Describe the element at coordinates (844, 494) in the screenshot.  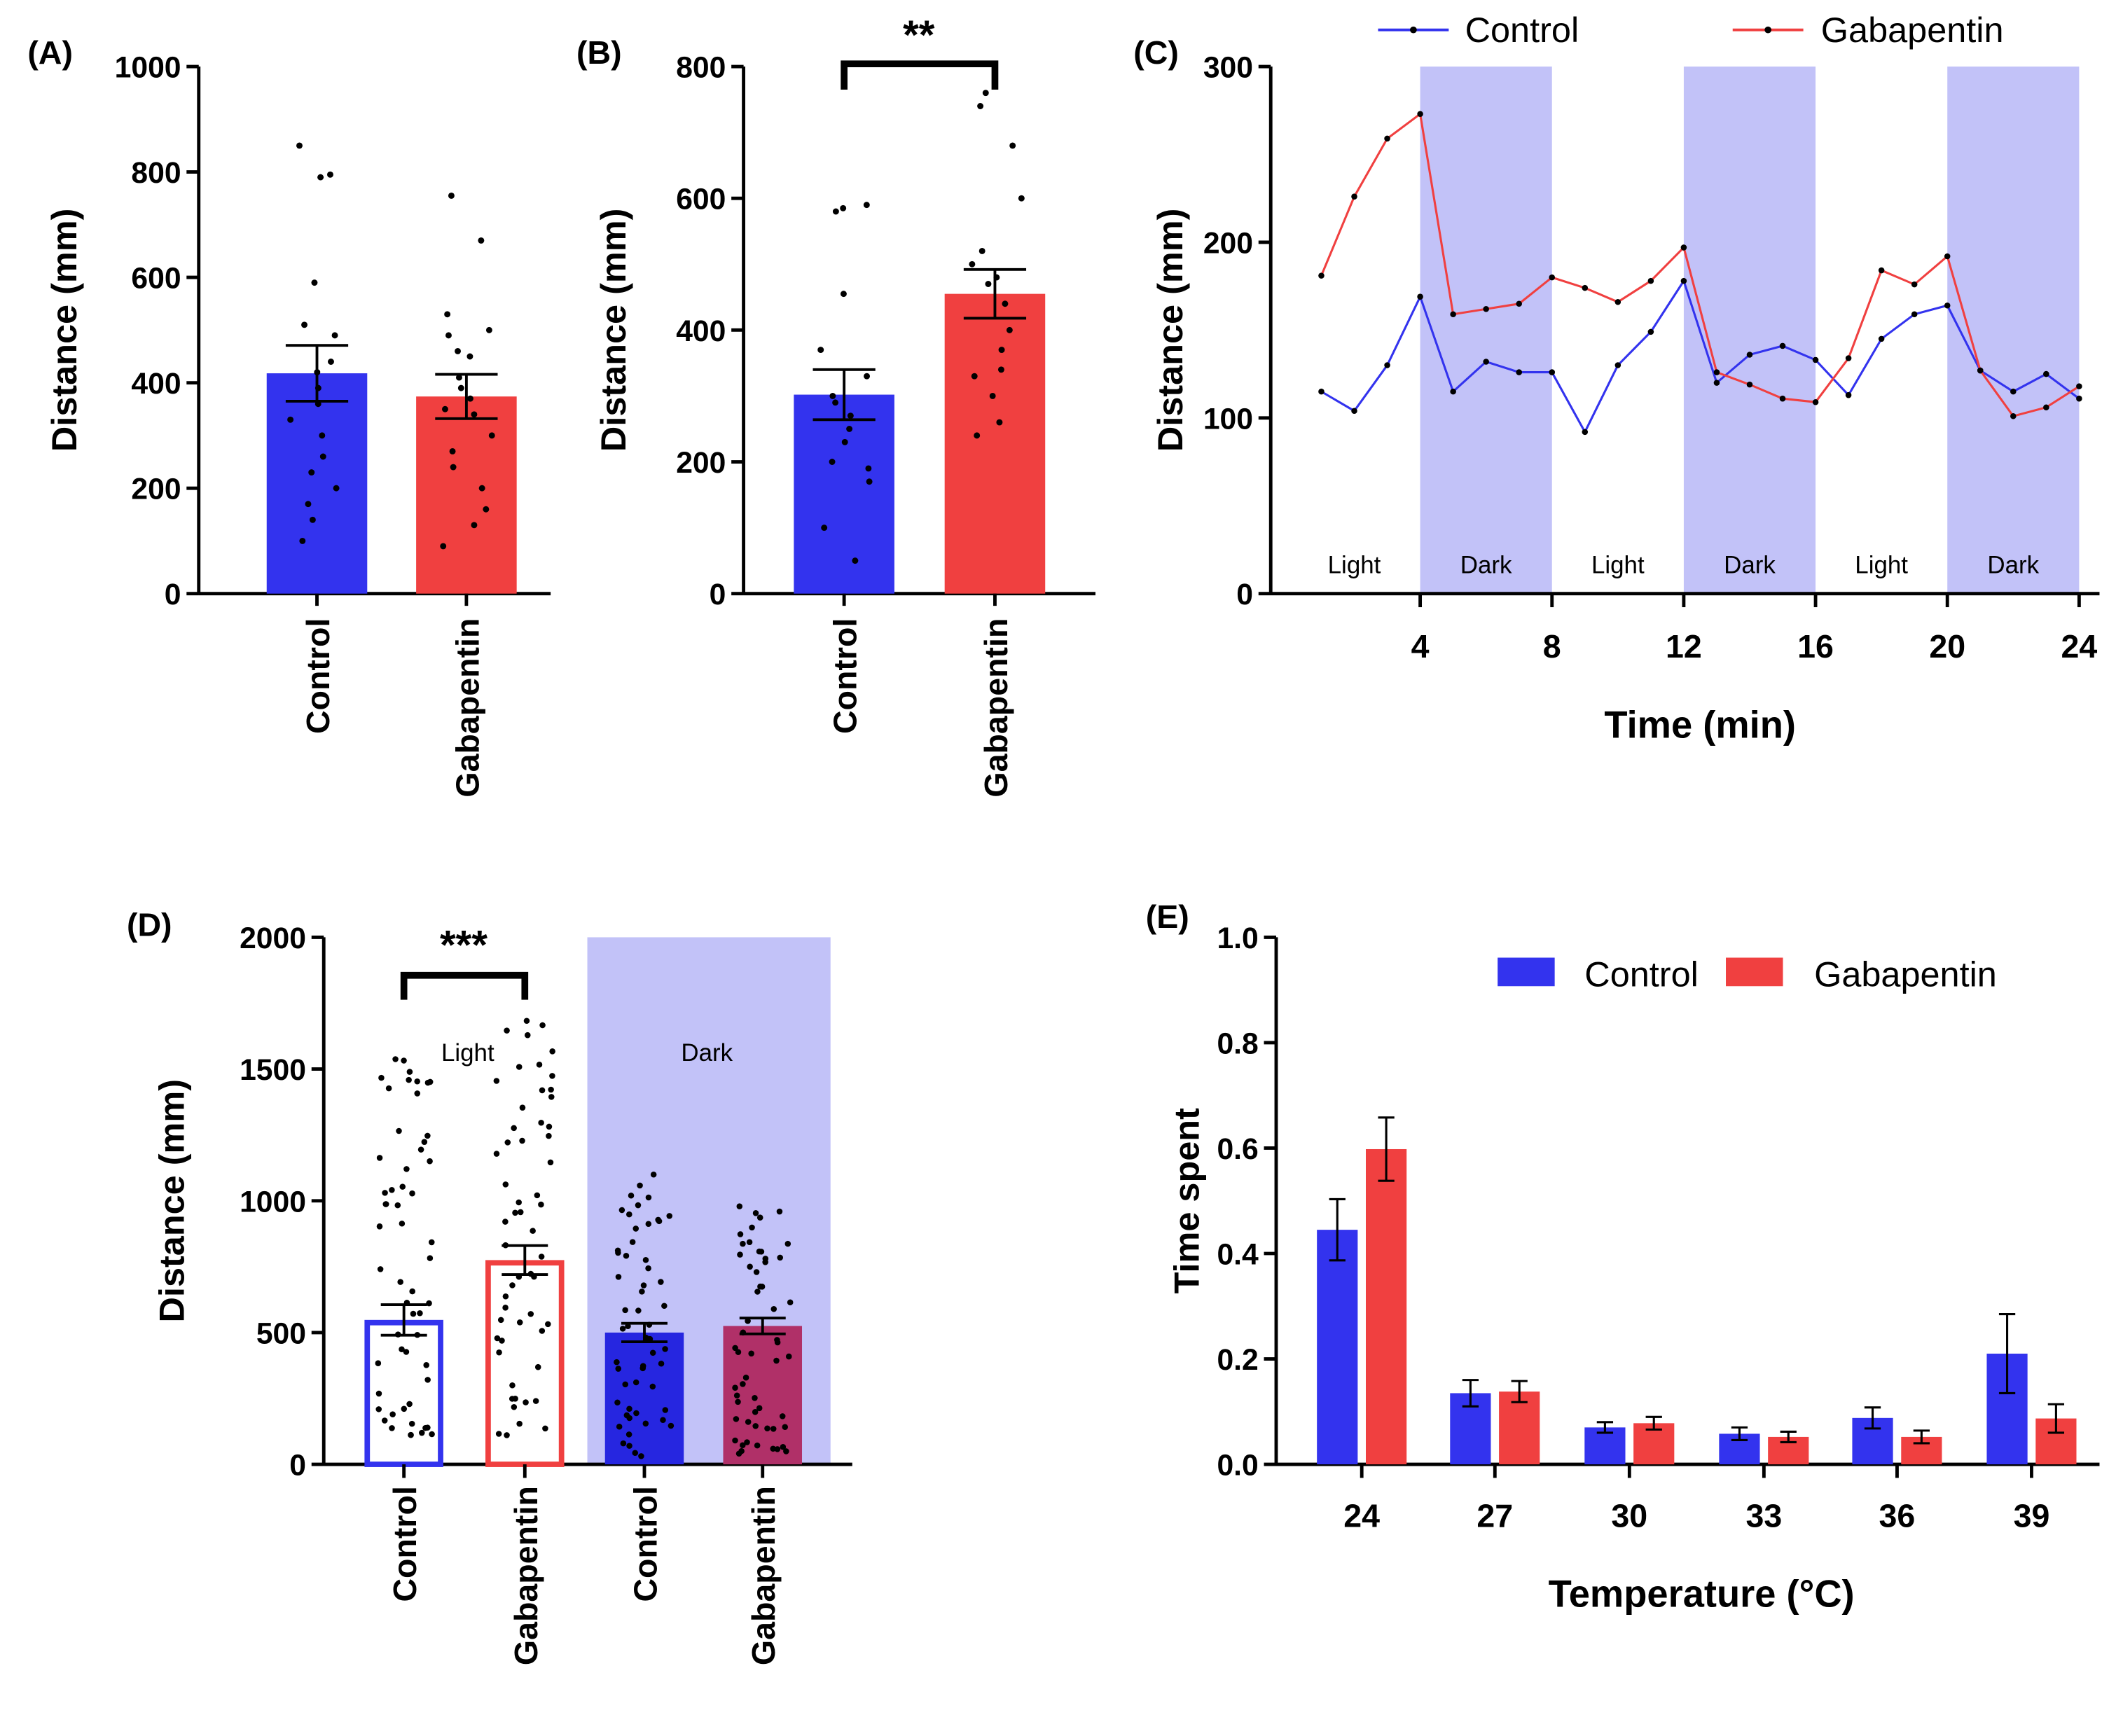
I see `panel-b-bar-control` at that location.